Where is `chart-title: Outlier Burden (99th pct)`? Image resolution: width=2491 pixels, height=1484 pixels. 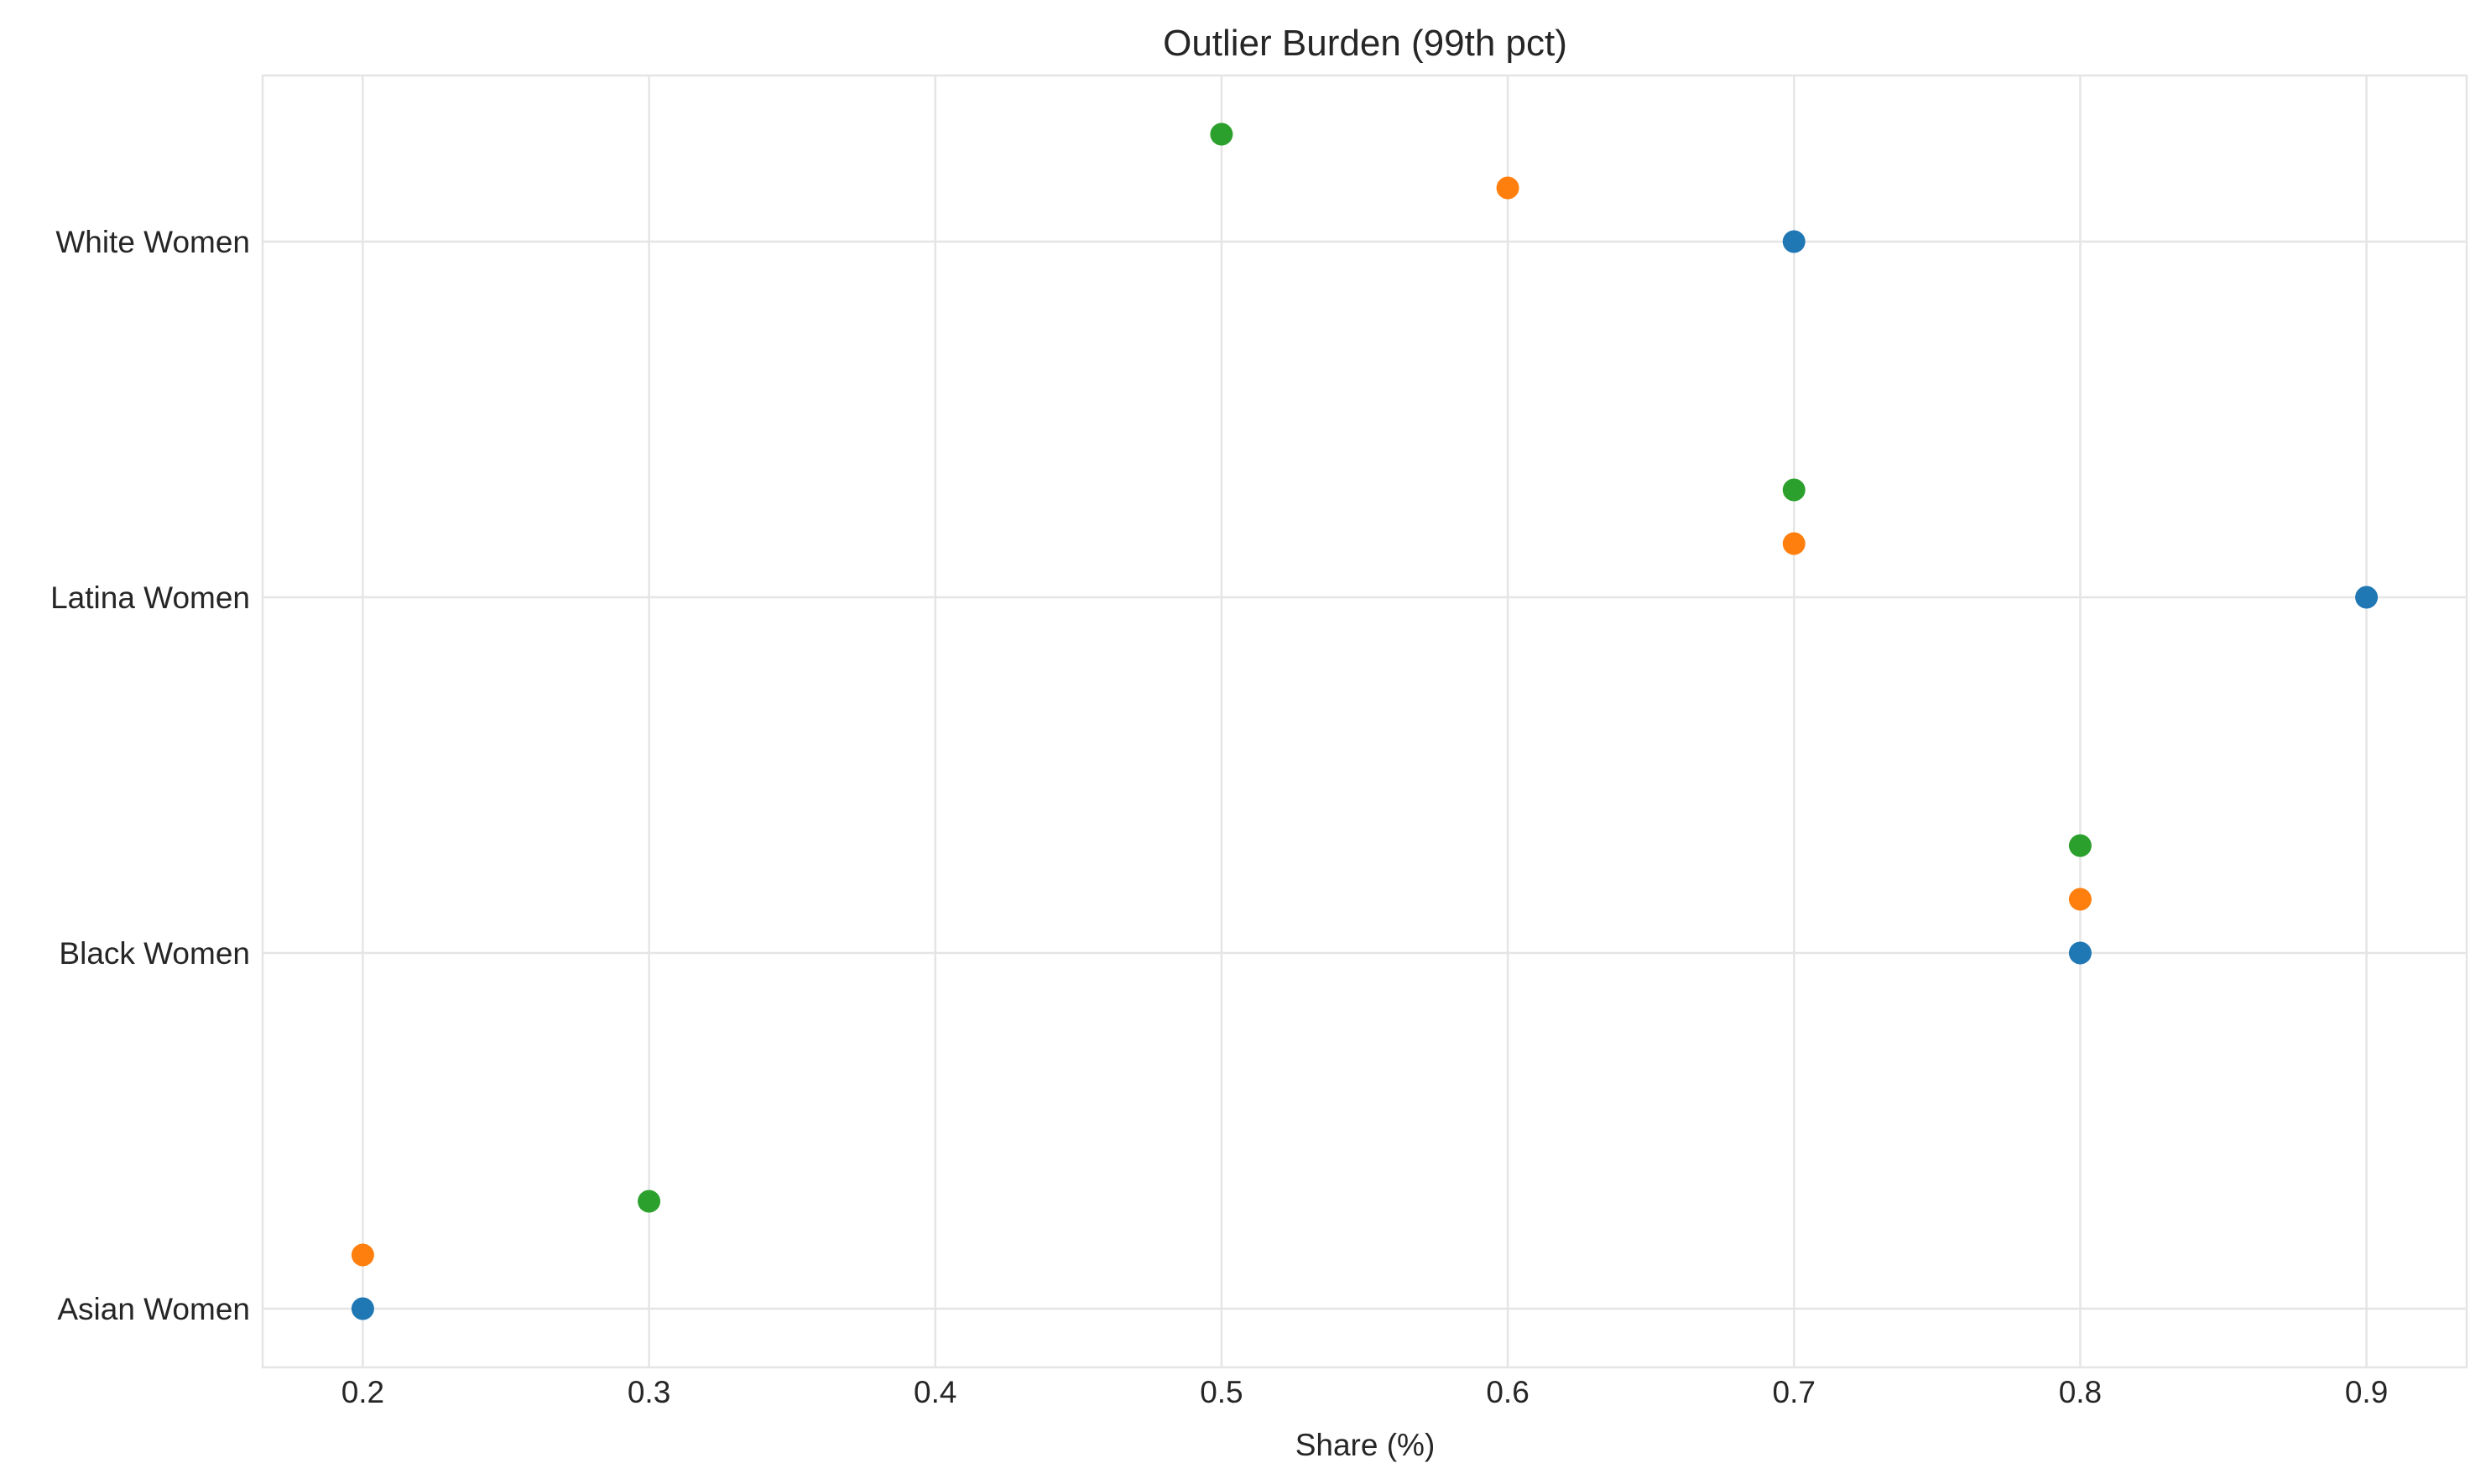
chart-title: Outlier Burden (99th pct) is located at coordinates (1365, 43).